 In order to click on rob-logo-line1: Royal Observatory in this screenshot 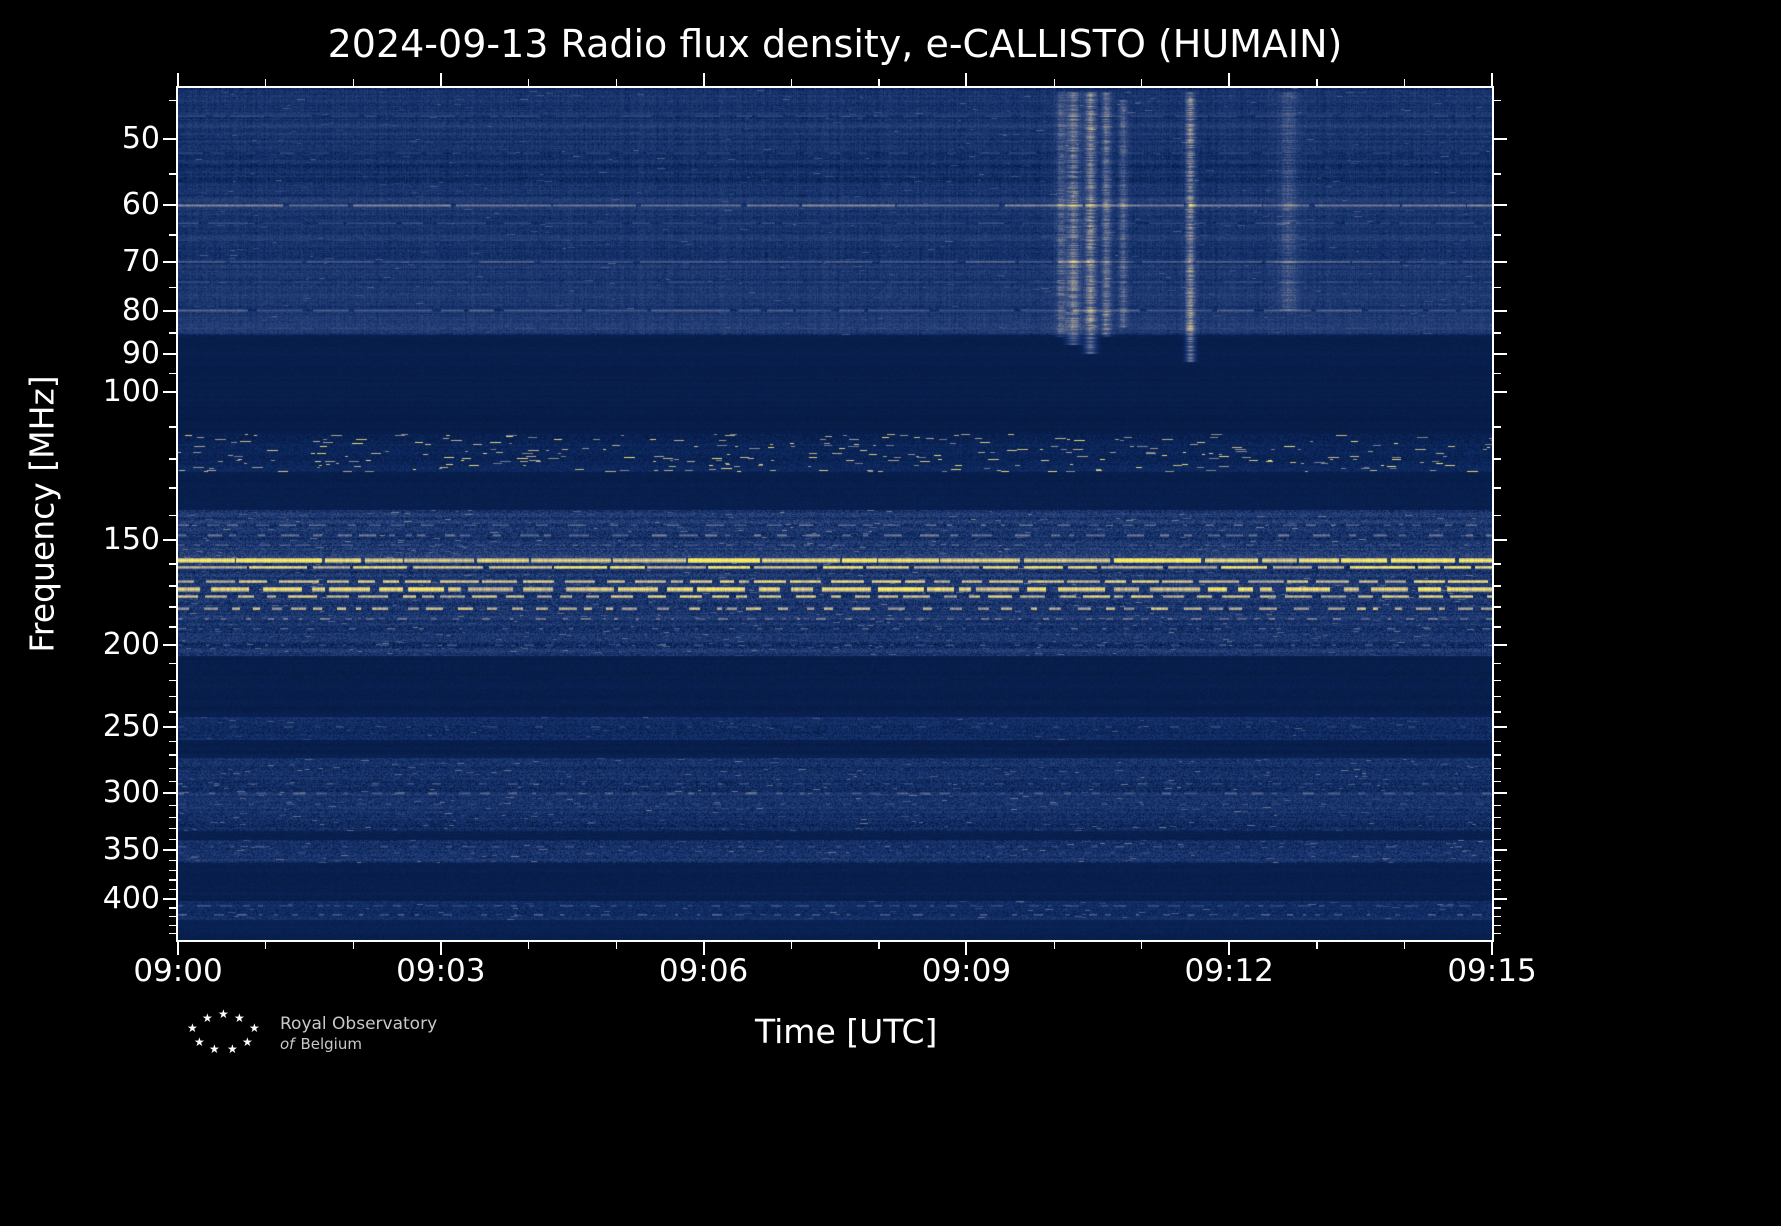, I will do `click(359, 1024)`.